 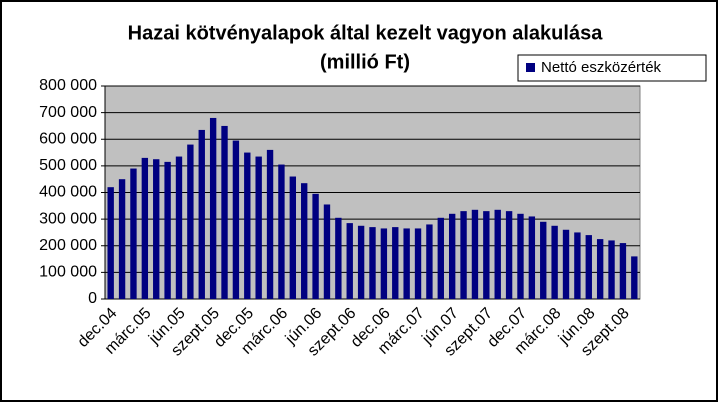 What do you see at coordinates (68, 218) in the screenshot?
I see `y-tick-label: 300 000` at bounding box center [68, 218].